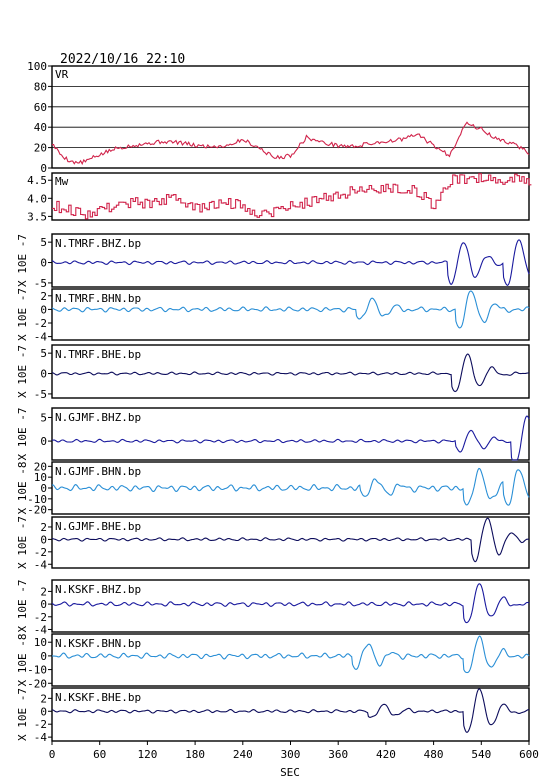 The height and width of the screenshot is (781, 554). Describe the element at coordinates (22, 434) in the screenshot. I see `trace-n-gjmf-bhz-bp-unit-label: X 10E -7` at that location.